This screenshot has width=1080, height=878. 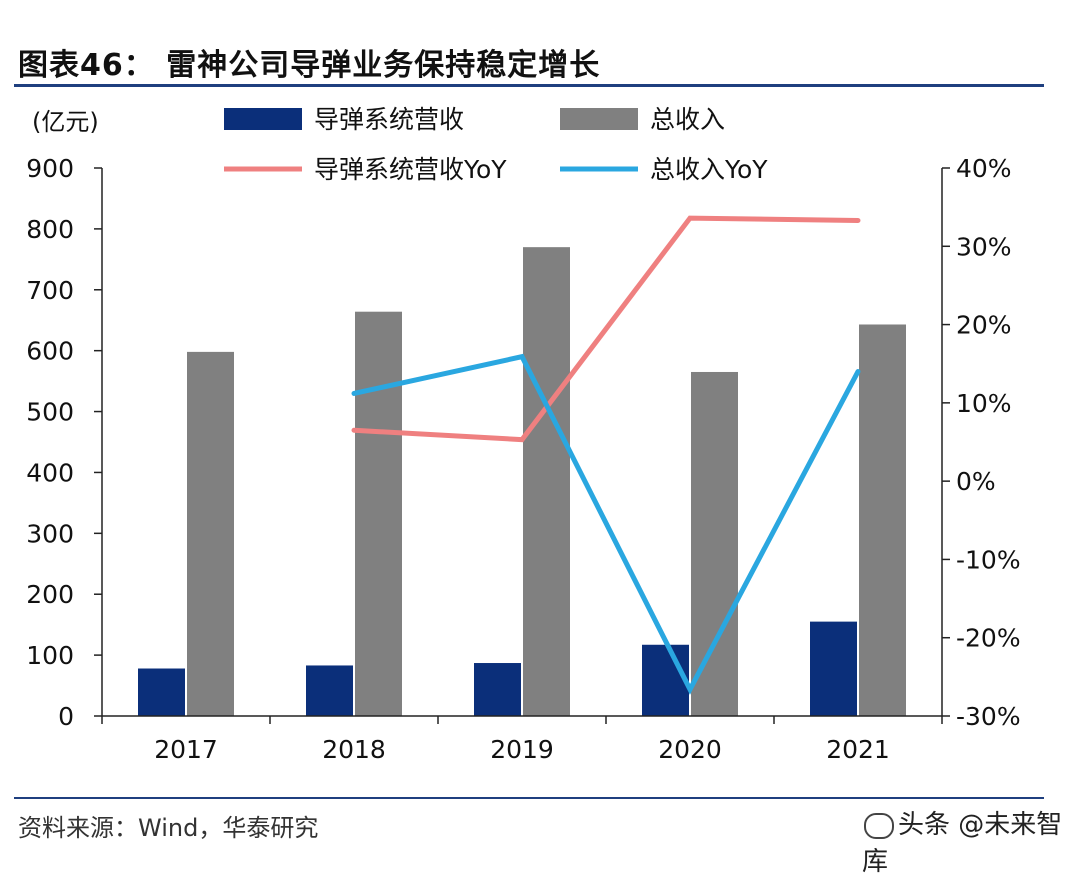 What do you see at coordinates (690, 749) in the screenshot?
I see `x-tick-label-2020: 2020` at bounding box center [690, 749].